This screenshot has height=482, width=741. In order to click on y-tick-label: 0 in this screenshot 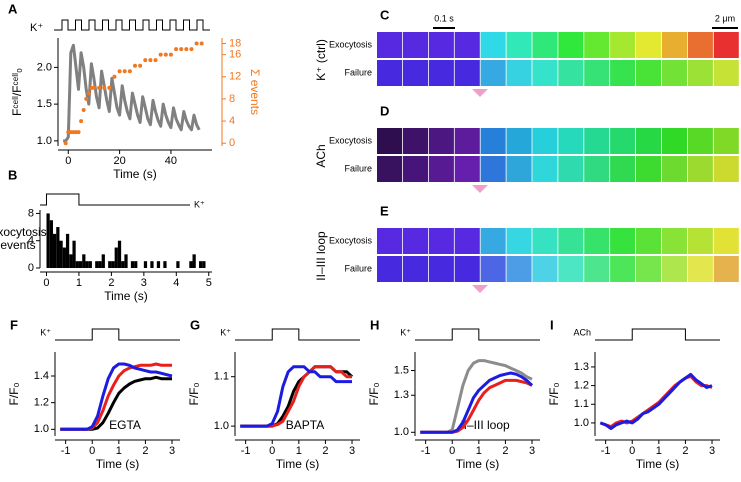, I will do `click(31, 268)`.